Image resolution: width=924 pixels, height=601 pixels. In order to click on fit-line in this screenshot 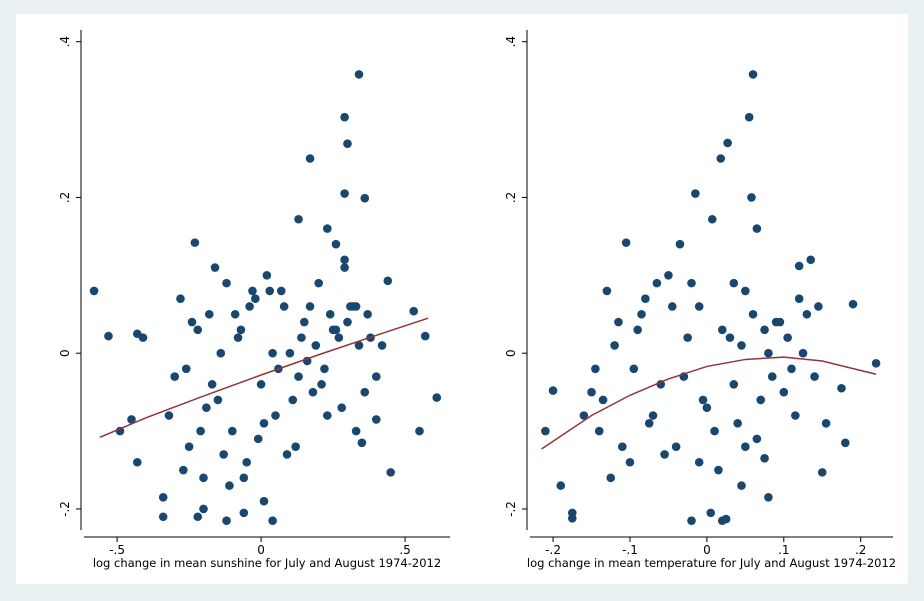, I will do `click(709, 403)`.